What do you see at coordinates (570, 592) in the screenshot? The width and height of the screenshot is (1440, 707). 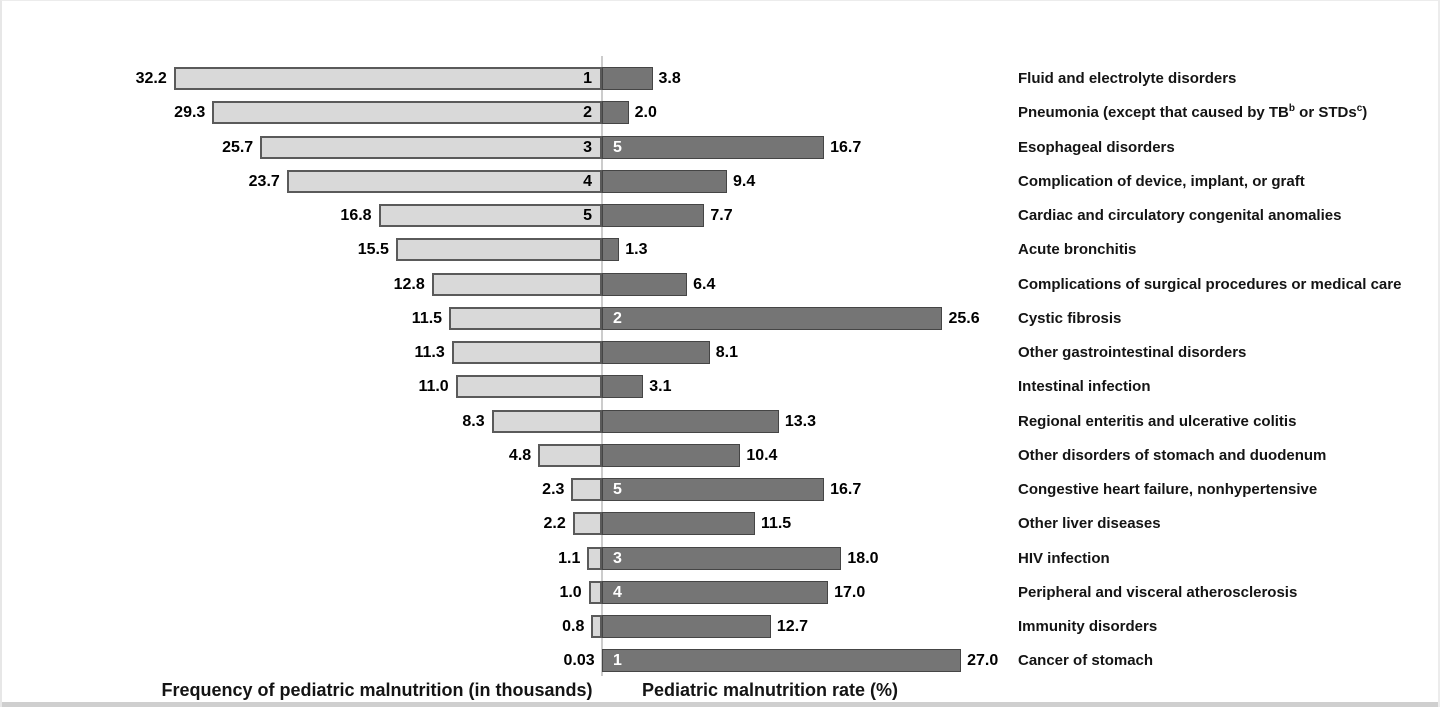 I see `frequency-value-label: 1.0` at bounding box center [570, 592].